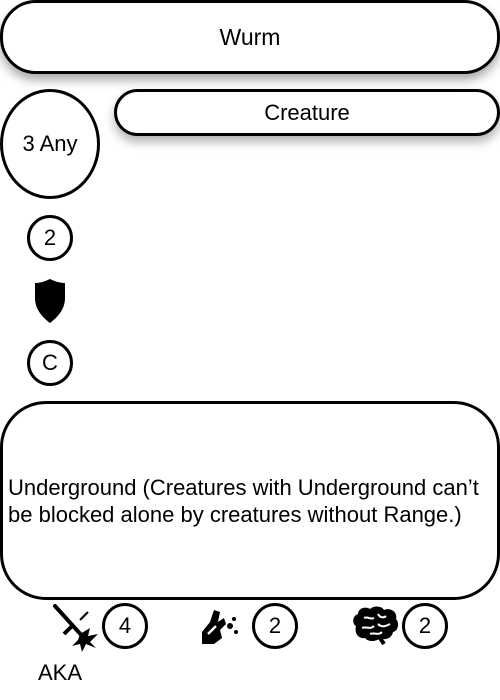  What do you see at coordinates (50, 301) in the screenshot?
I see `shield-icon` at bounding box center [50, 301].